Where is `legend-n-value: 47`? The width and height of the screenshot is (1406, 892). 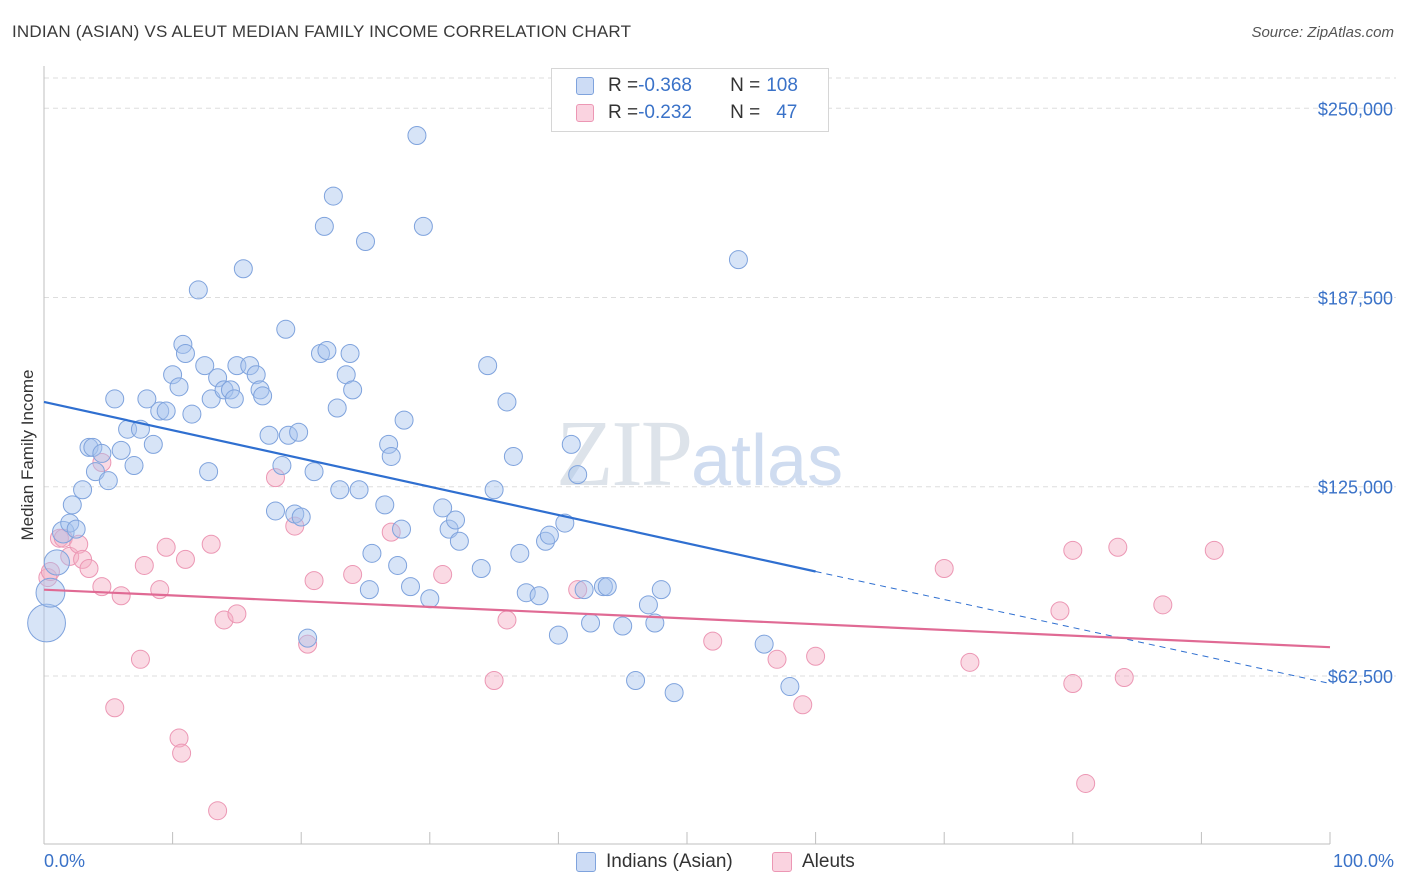 legend-n-value: 47 is located at coordinates (787, 112).